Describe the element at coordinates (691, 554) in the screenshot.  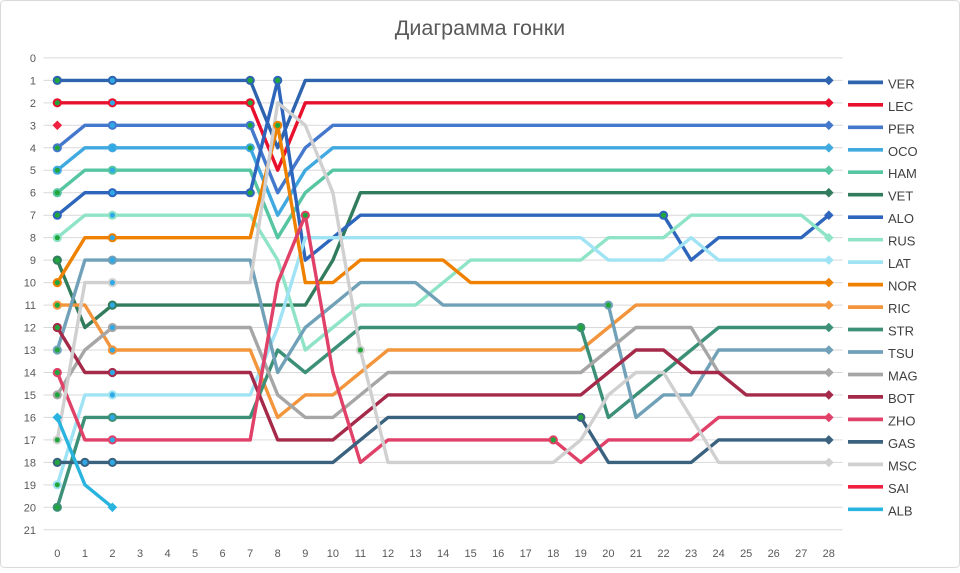
I see `svg-text: 23` at that location.